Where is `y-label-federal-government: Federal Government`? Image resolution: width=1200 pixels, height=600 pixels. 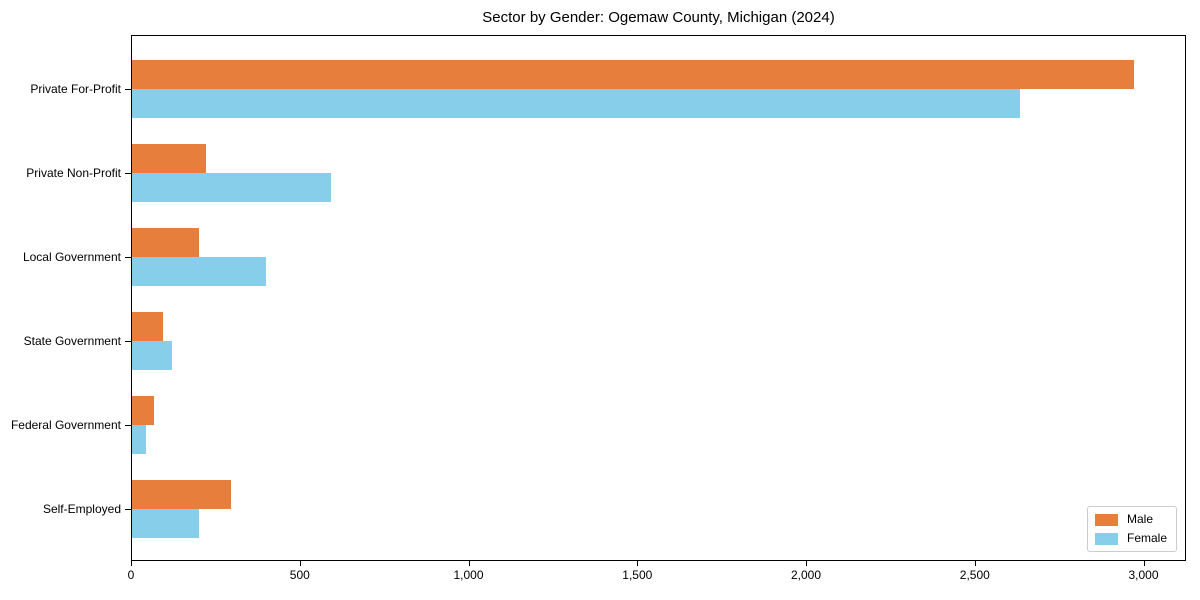
y-label-federal-government: Federal Government is located at coordinates (65, 424).